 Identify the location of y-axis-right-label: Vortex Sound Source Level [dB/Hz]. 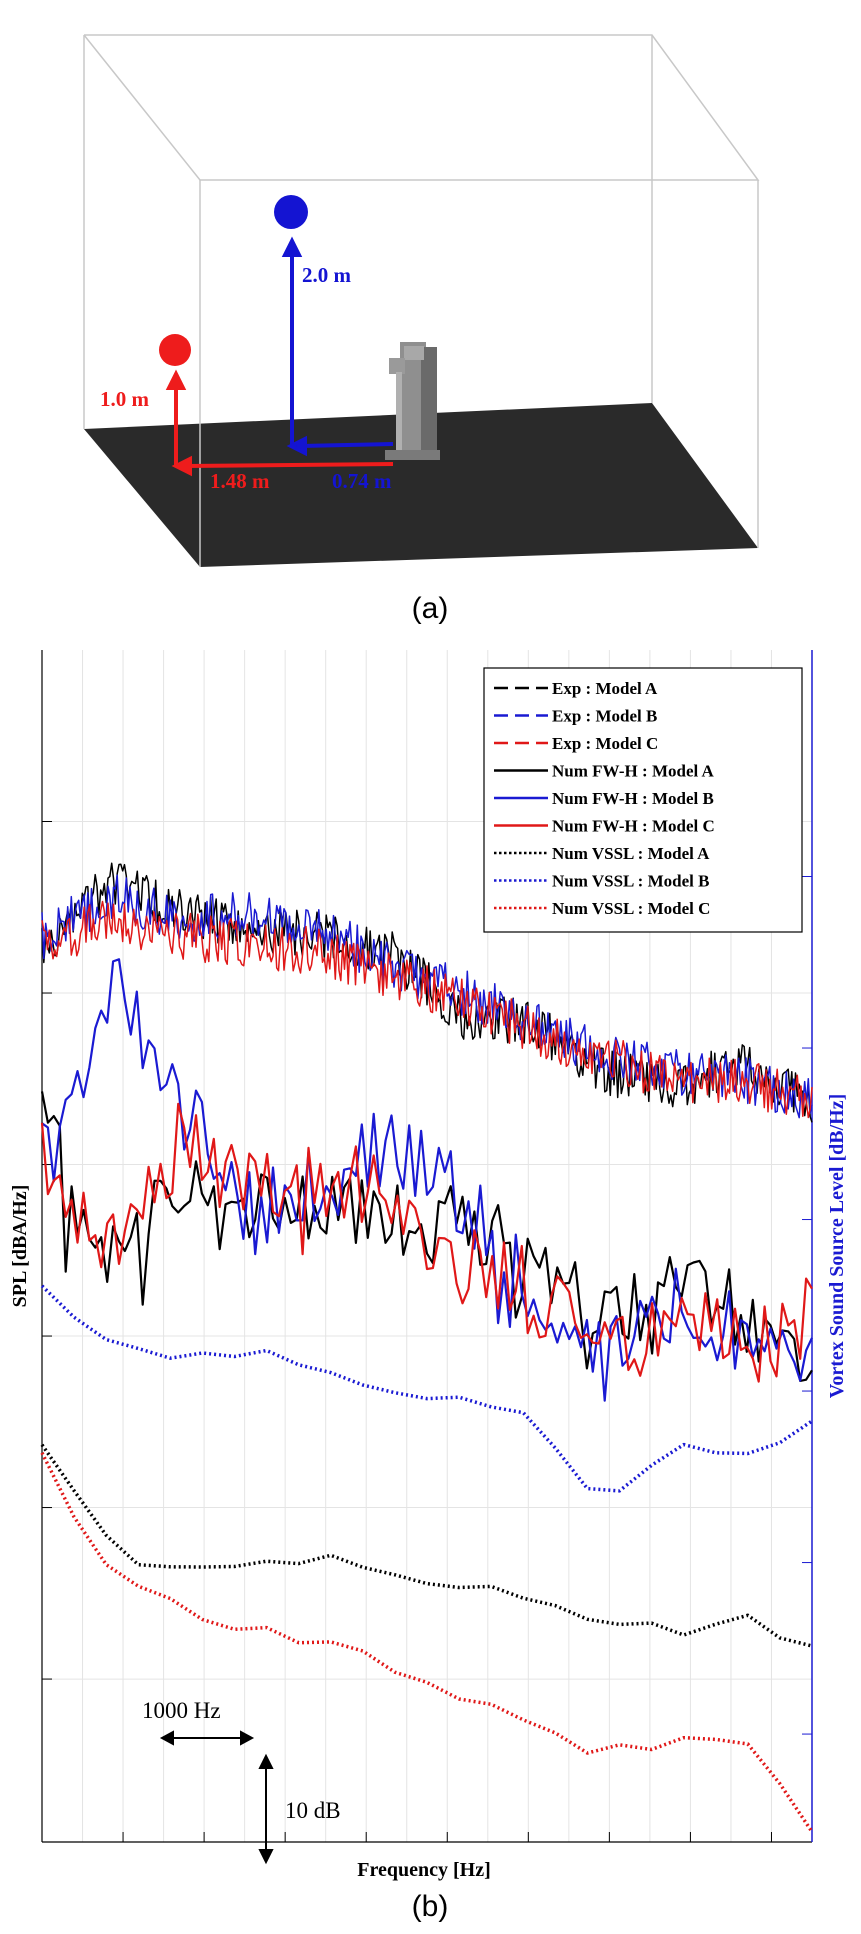
(837, 1246).